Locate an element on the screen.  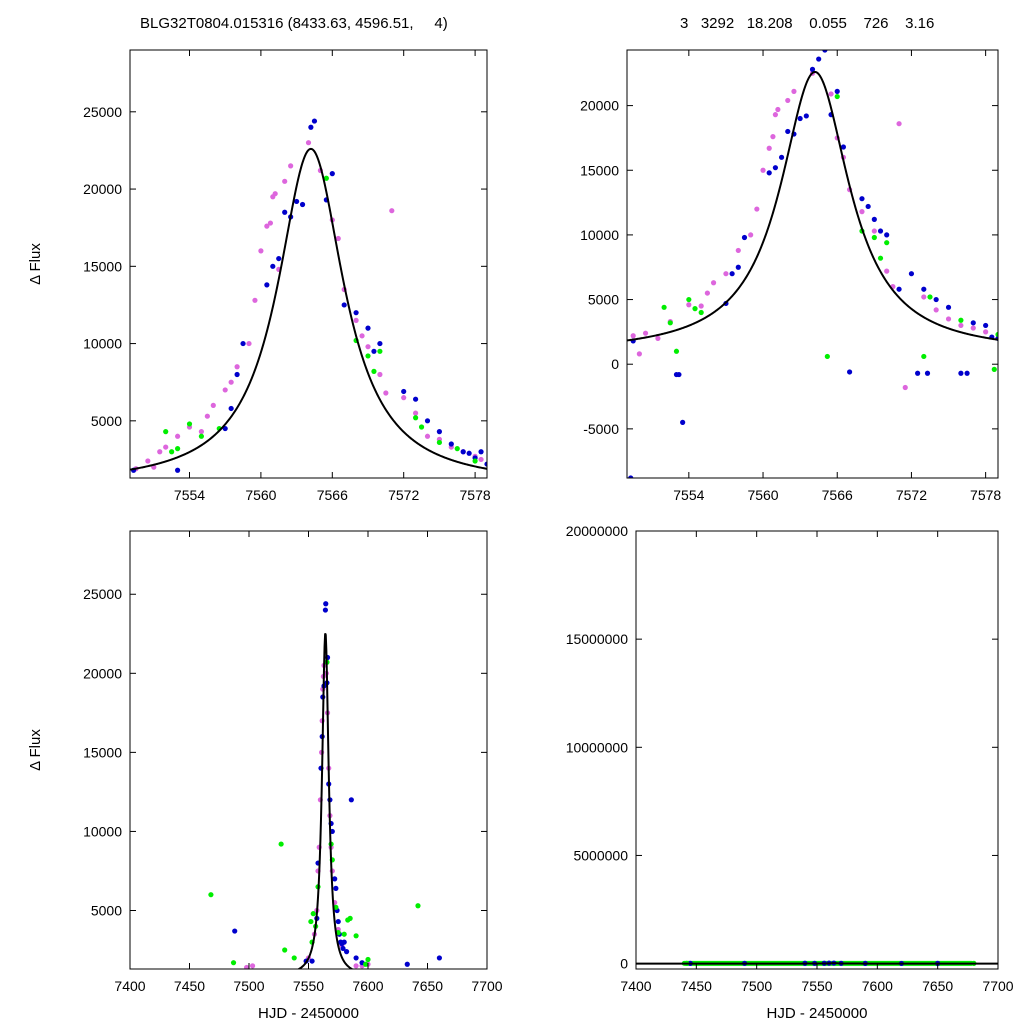
y-tick-label: 20000000 is located at coordinates (597, 531).